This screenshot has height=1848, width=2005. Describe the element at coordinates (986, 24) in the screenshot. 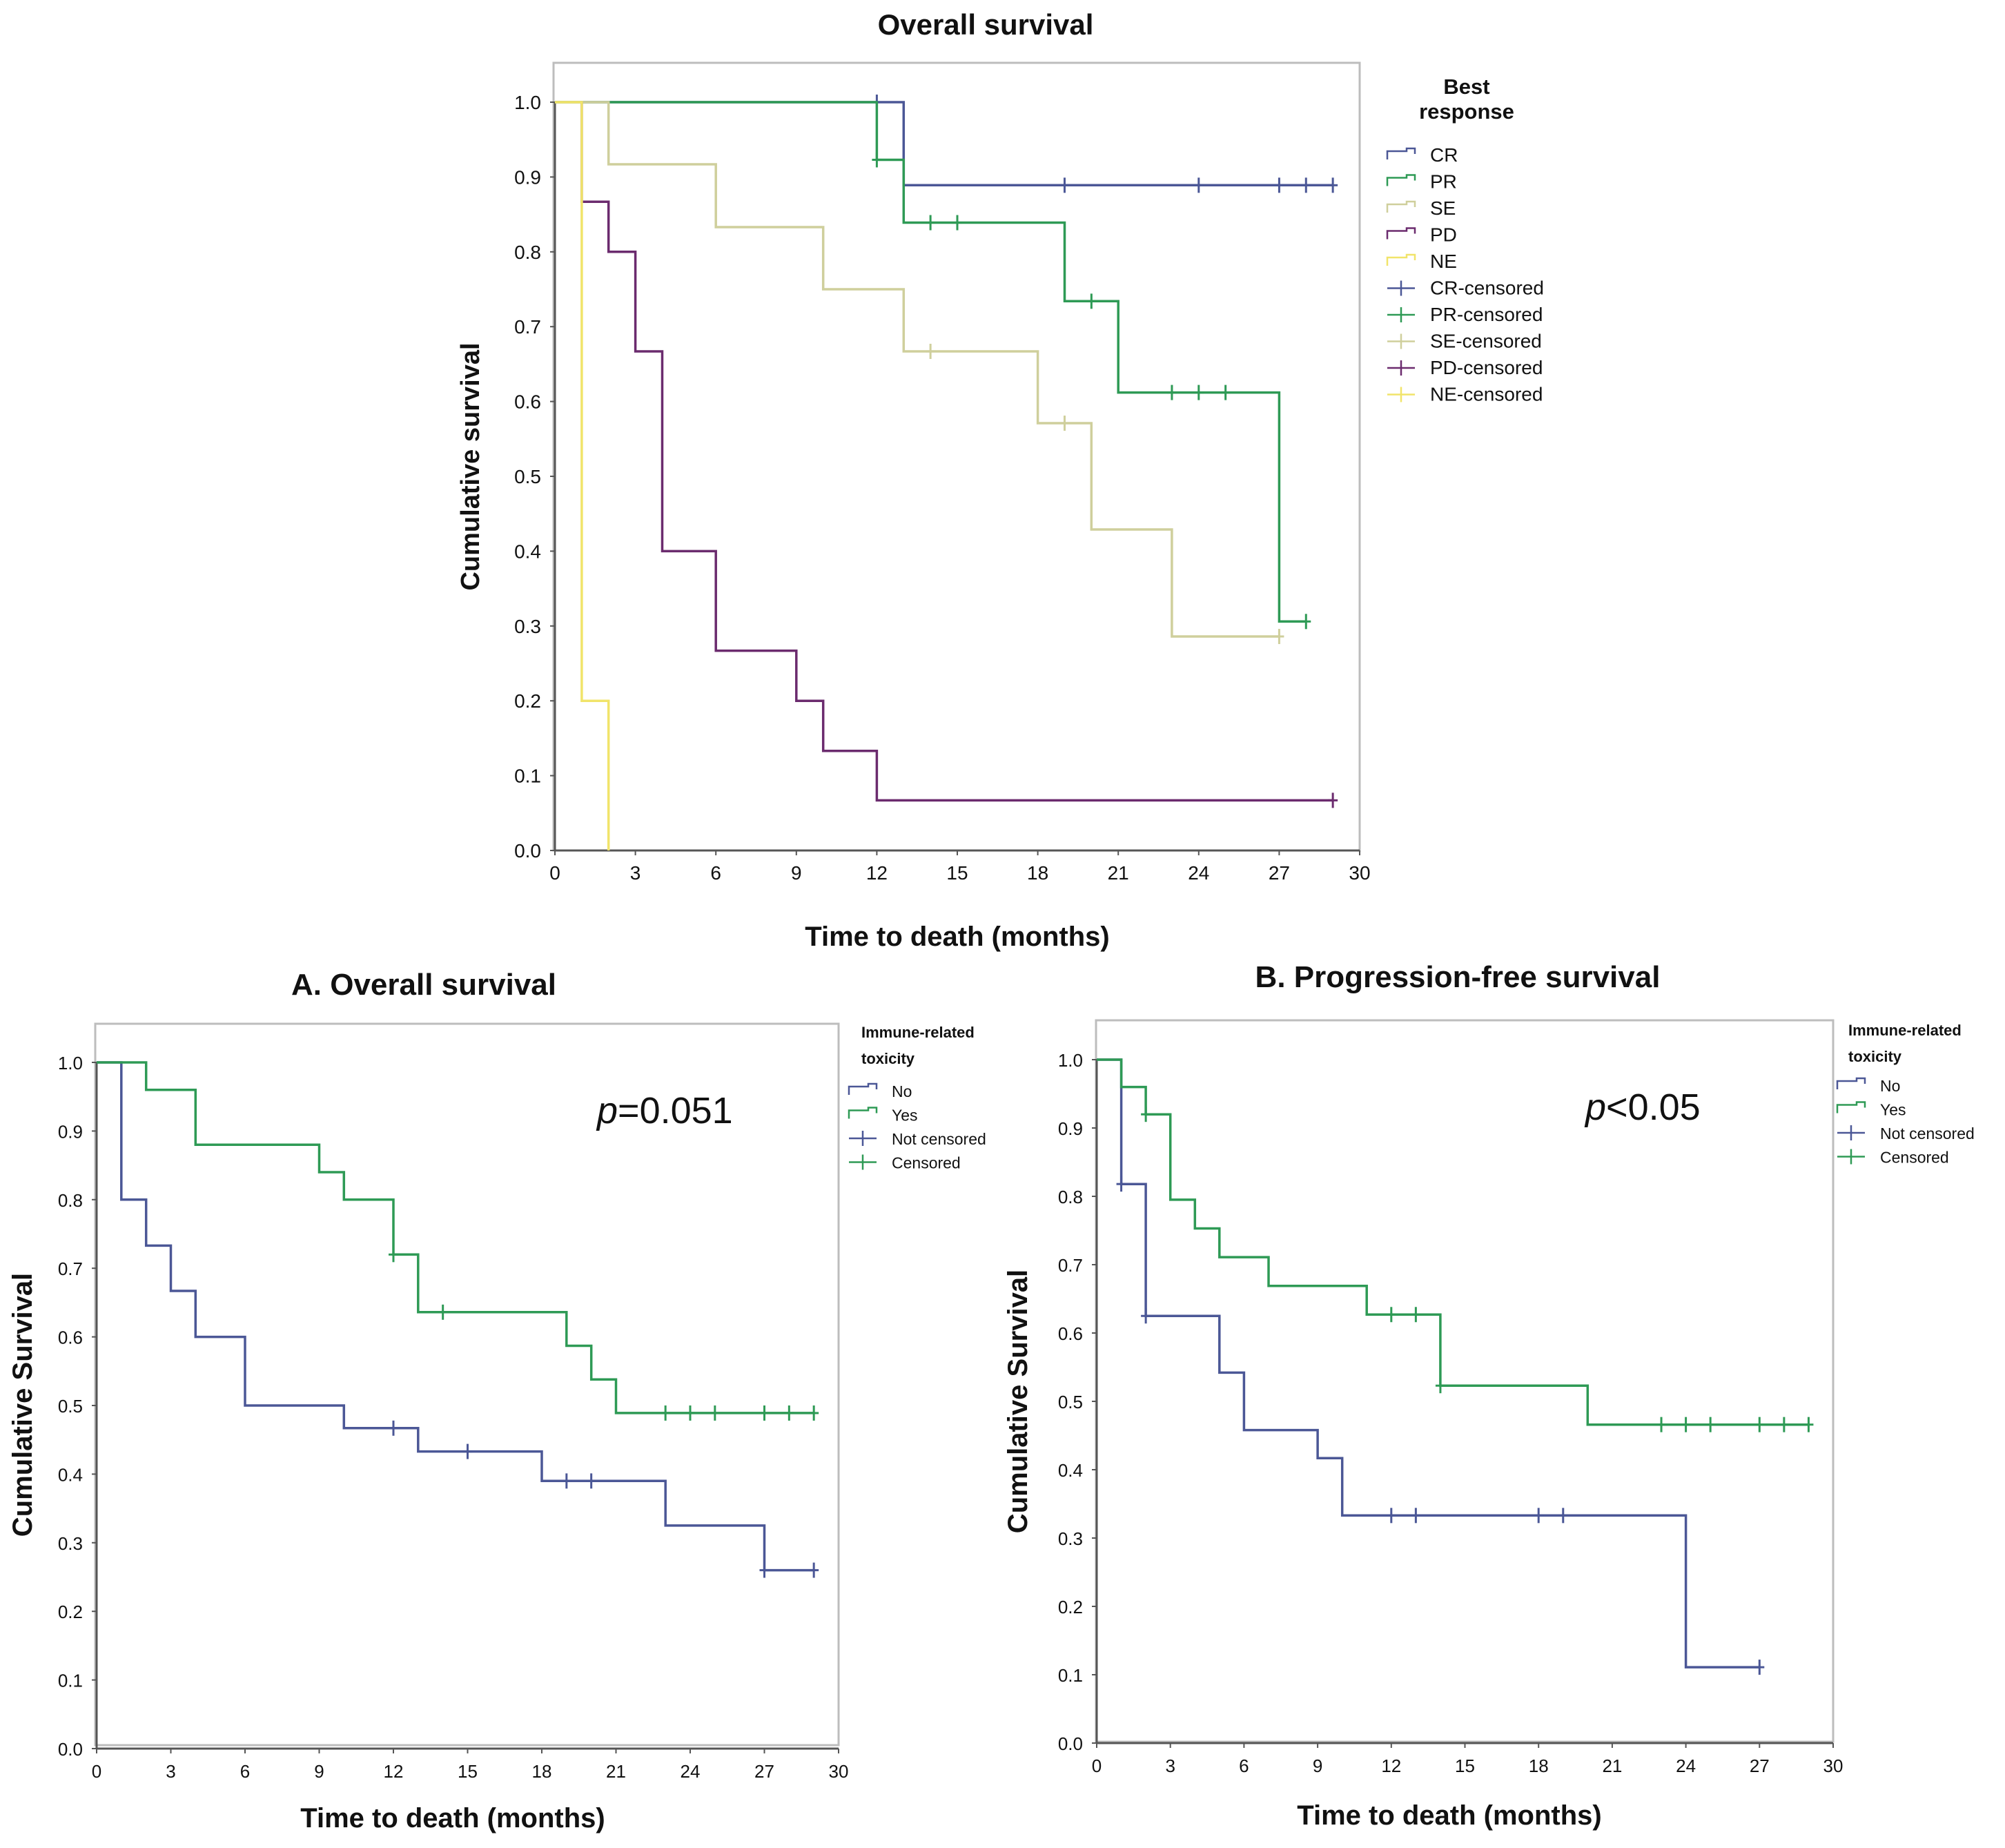

I see `chart-title: Overall survival` at that location.